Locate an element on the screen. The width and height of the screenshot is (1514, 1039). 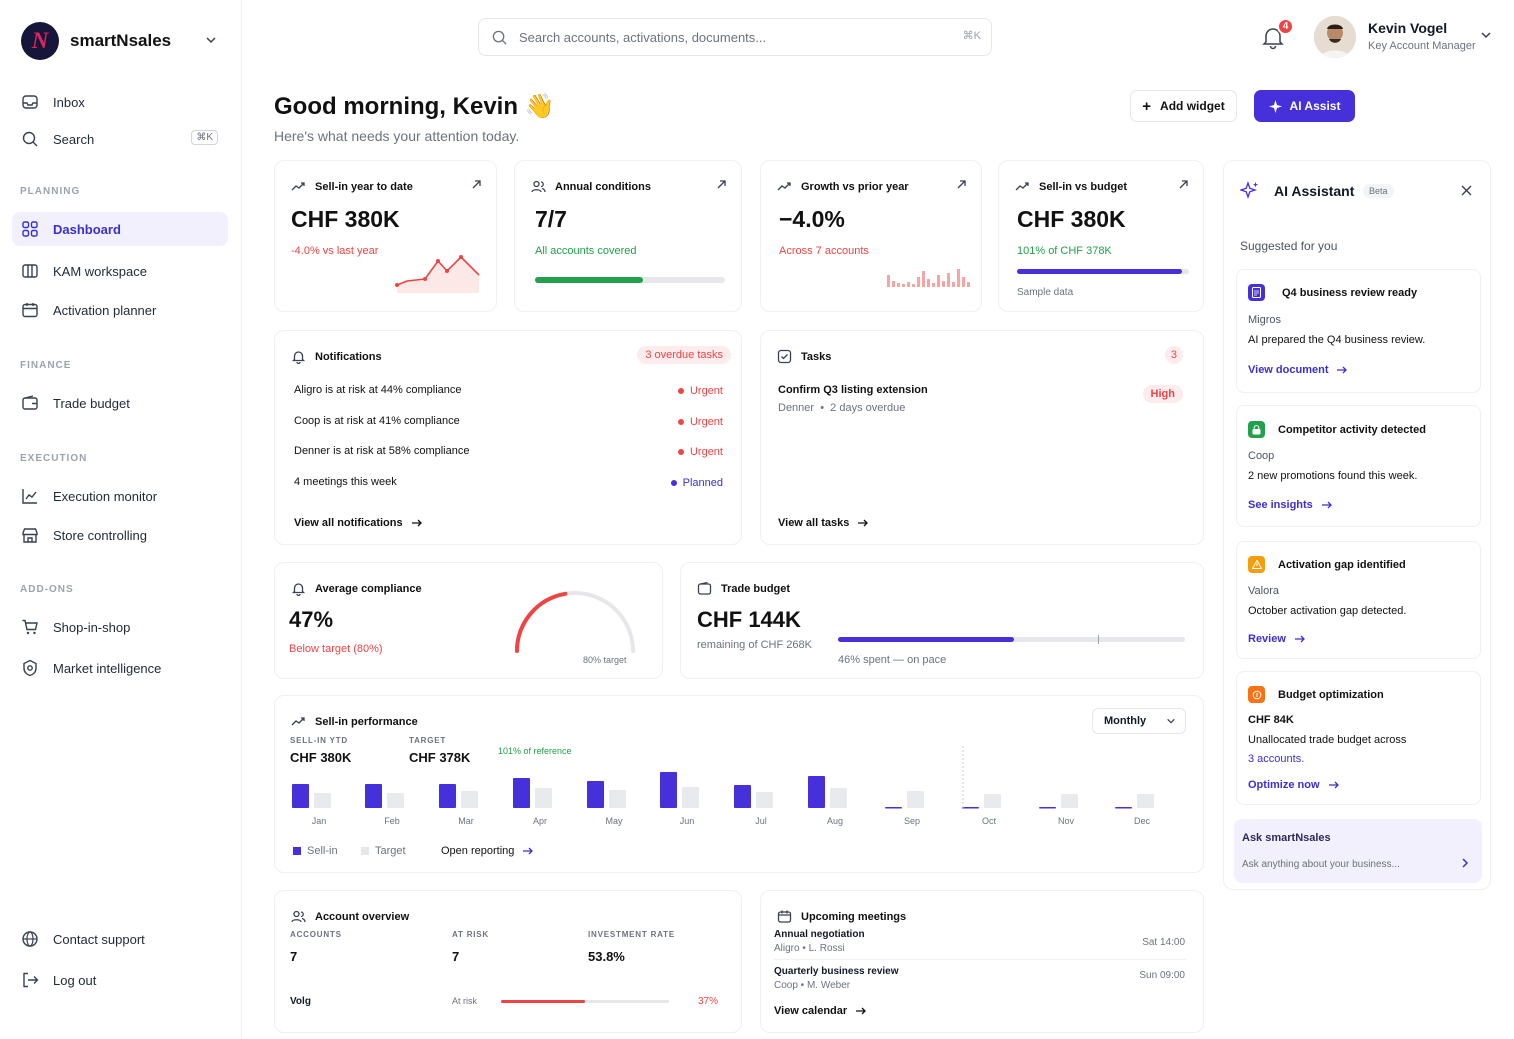
bar-target-oct is located at coordinates (992, 801).